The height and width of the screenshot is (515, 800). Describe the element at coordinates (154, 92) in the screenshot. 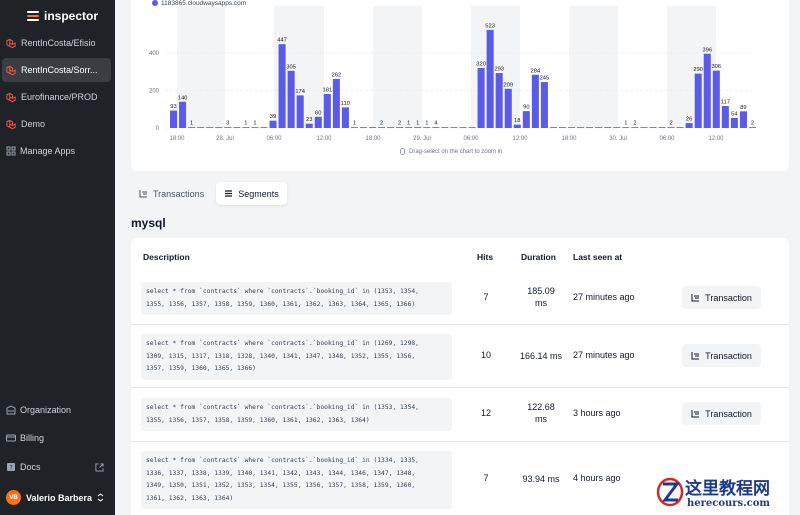

I see `y-tick-label: 200` at that location.